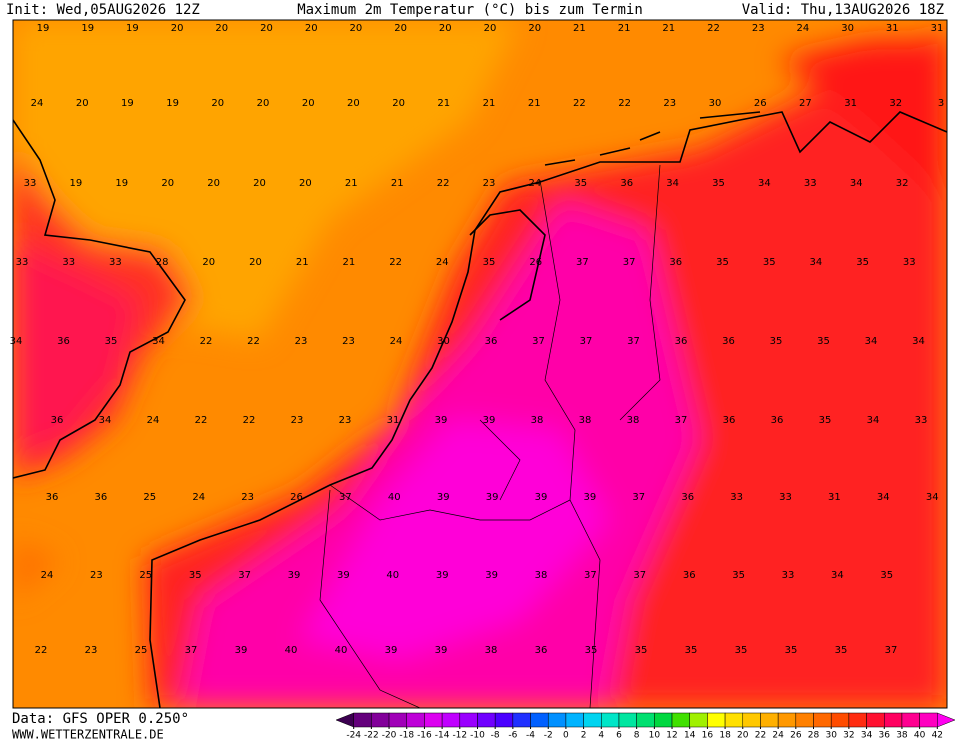  What do you see at coordinates (843, 10) in the screenshot?
I see `valid-time: Valid: Thu,13AUG2026 18Z` at bounding box center [843, 10].